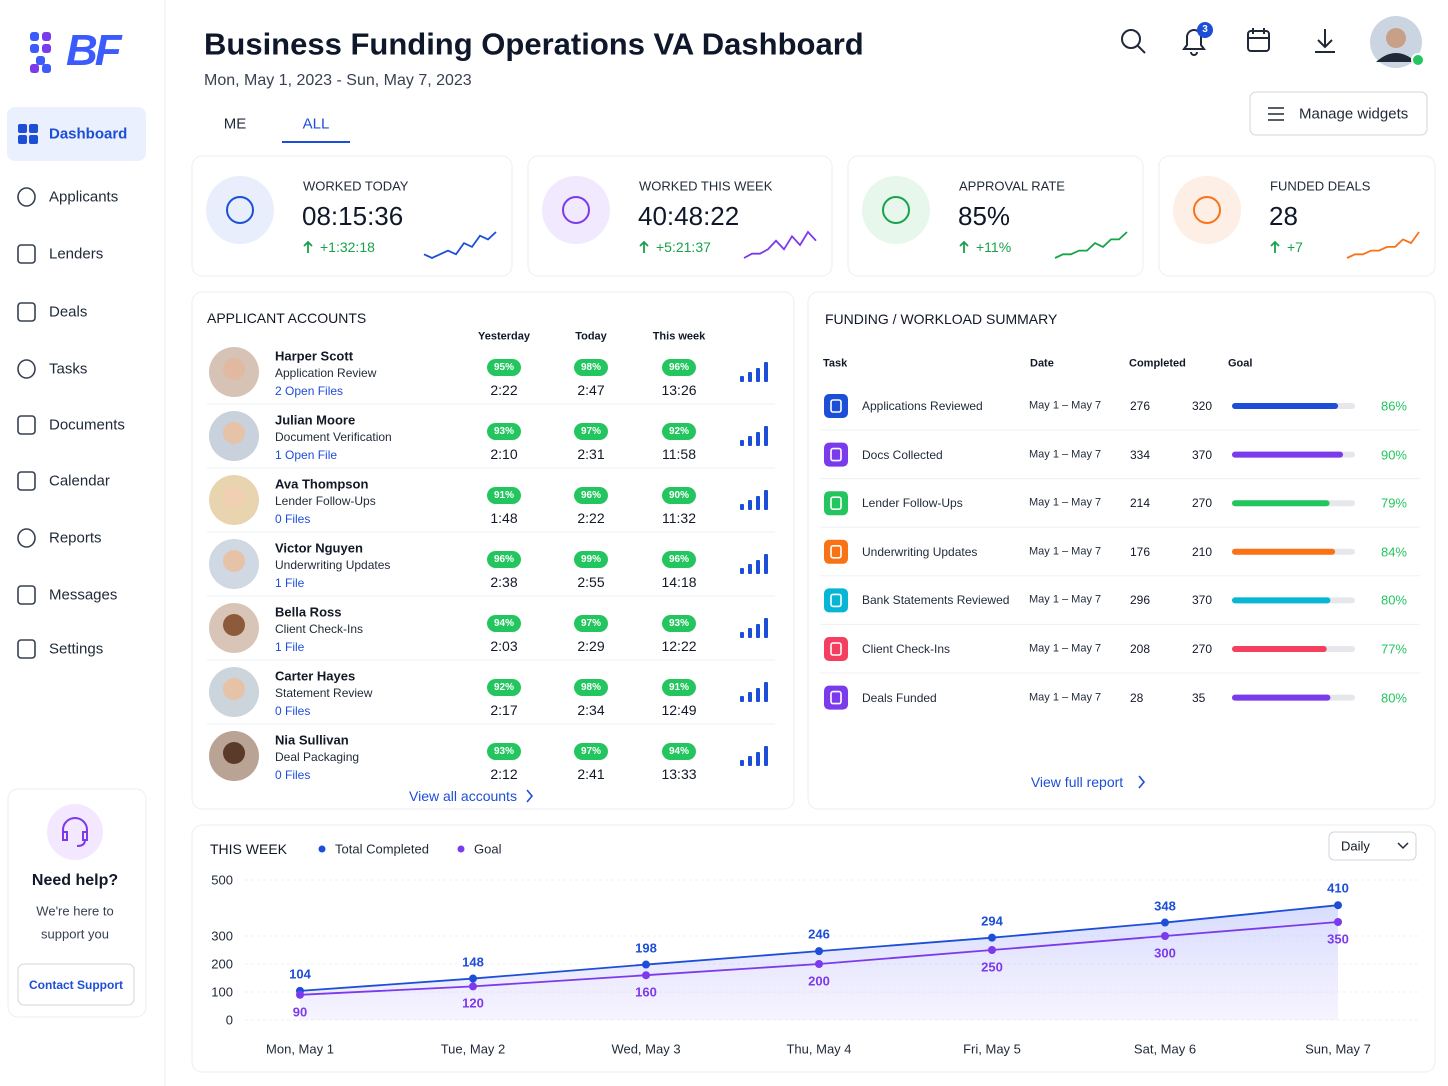  Describe the element at coordinates (1355, 846) in the screenshot. I see `dropdown-value: Daily` at that location.